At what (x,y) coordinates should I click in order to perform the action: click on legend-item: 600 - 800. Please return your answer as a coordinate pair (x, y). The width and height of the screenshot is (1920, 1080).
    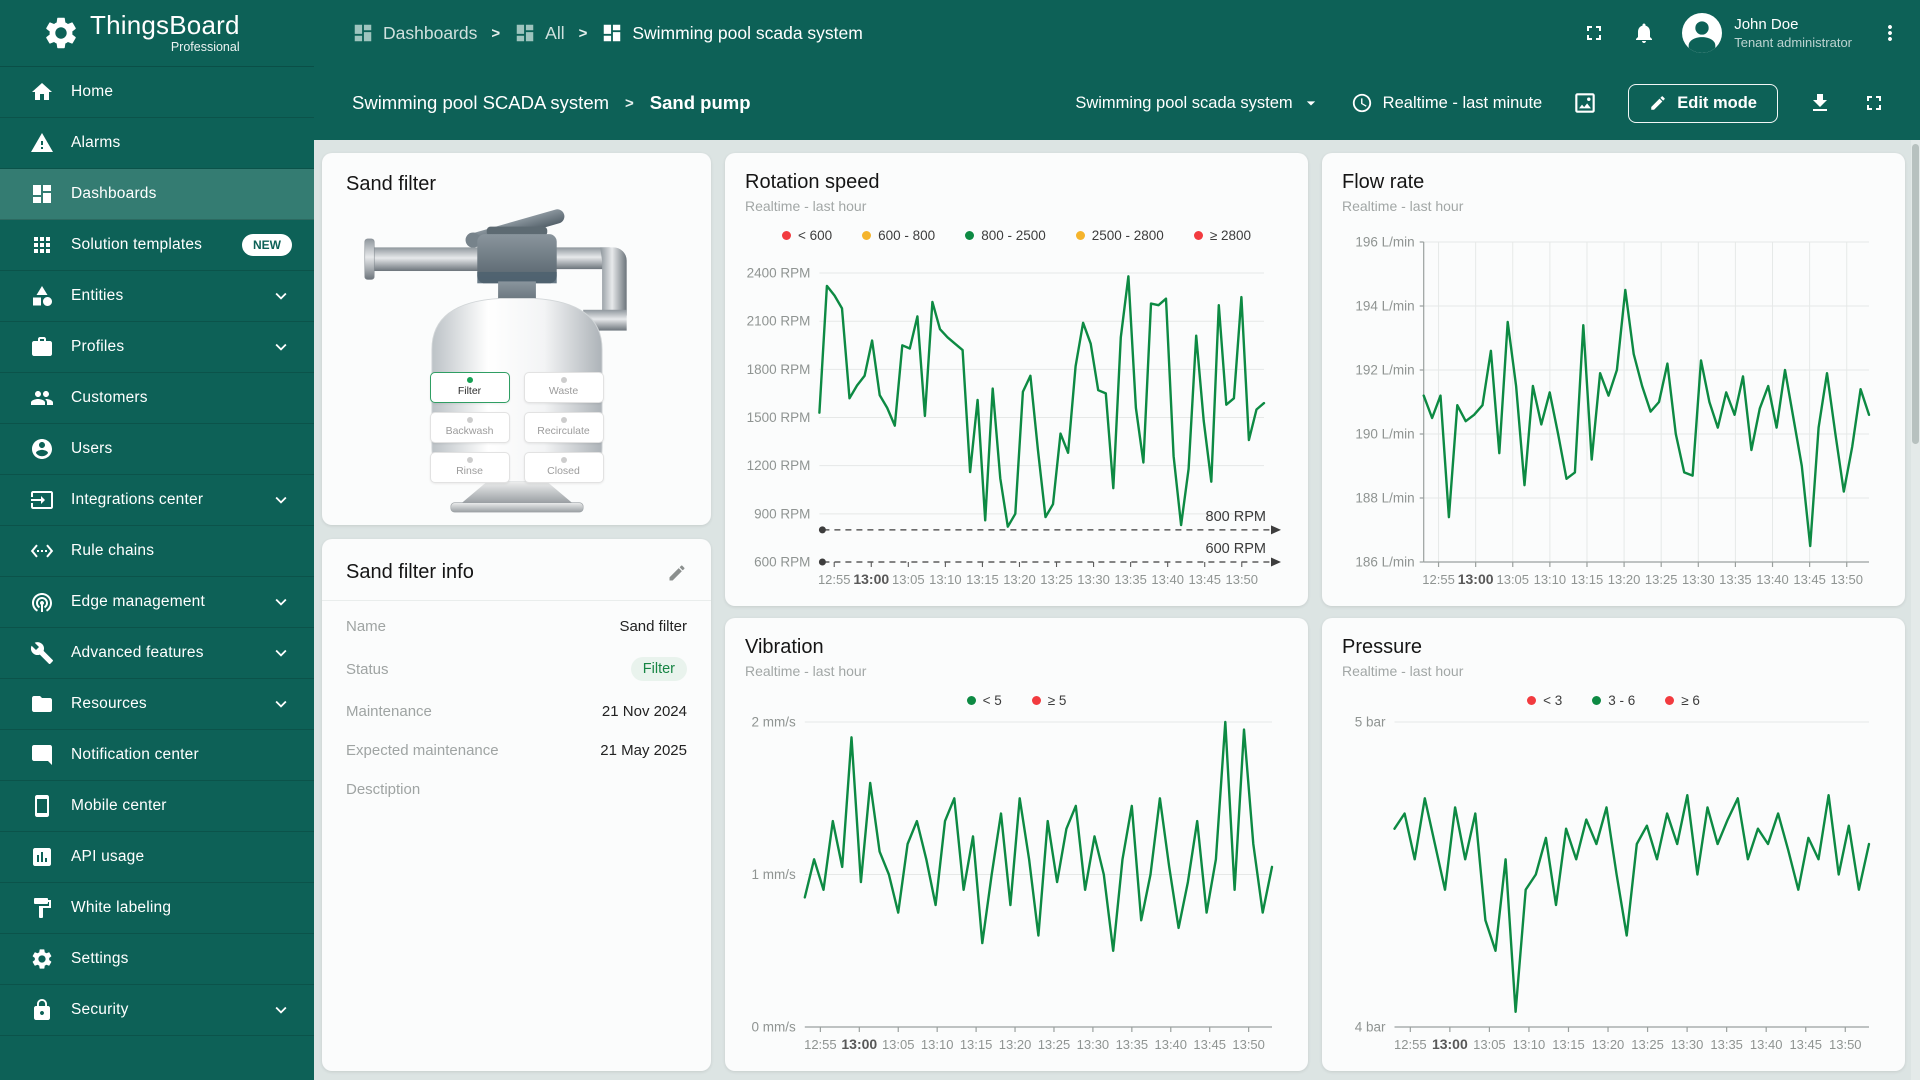
    Looking at the image, I should click on (898, 235).